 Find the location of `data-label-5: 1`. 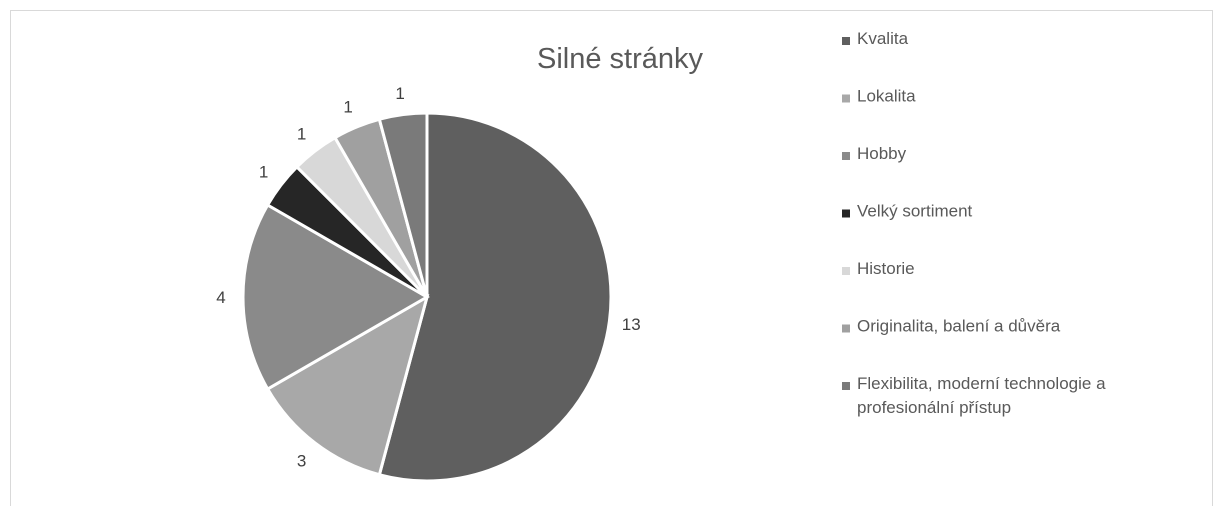

data-label-5: 1 is located at coordinates (301, 134).